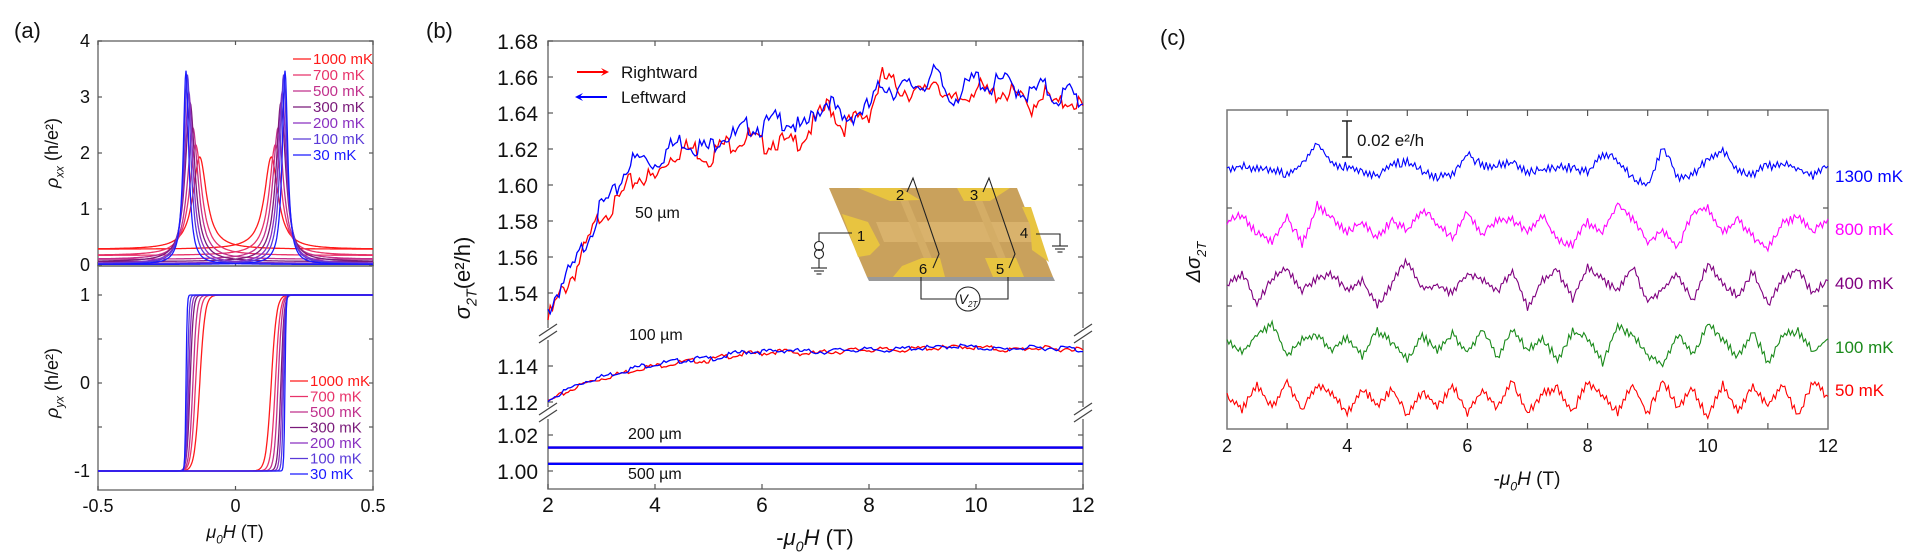  I want to click on rho-xx-curve-down-700-mK, so click(235, 199).